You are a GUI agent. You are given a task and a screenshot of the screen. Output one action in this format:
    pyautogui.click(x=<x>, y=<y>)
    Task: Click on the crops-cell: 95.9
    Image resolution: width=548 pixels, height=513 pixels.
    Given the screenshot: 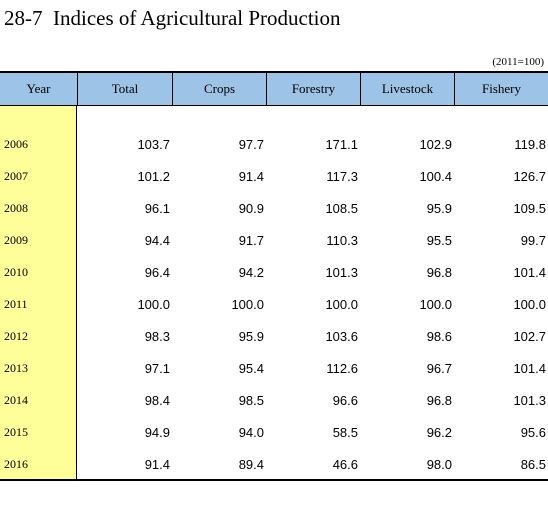 What is the action you would take?
    pyautogui.click(x=251, y=336)
    